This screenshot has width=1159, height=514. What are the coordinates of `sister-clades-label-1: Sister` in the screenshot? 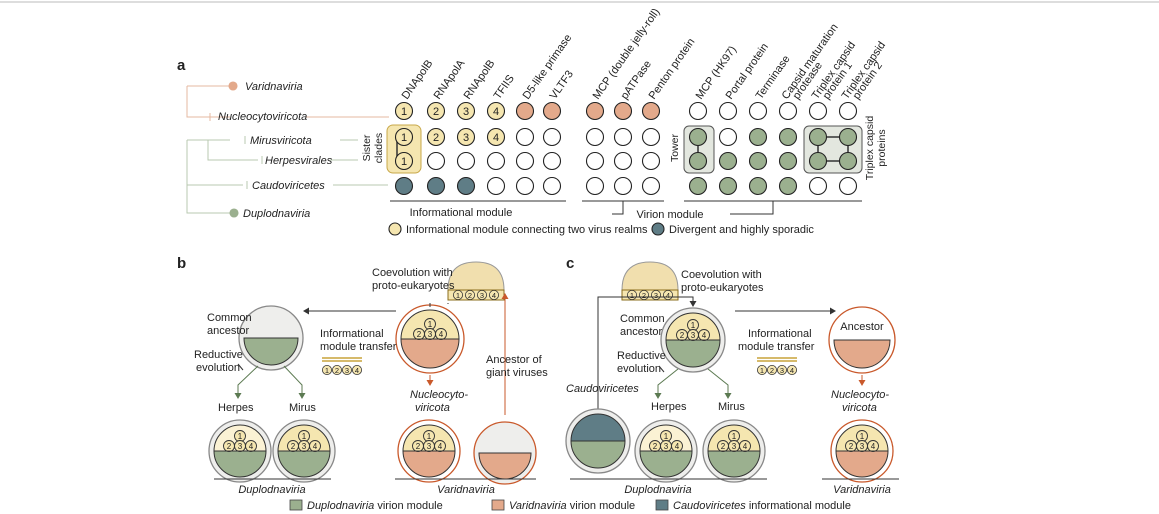 It's located at (367, 147).